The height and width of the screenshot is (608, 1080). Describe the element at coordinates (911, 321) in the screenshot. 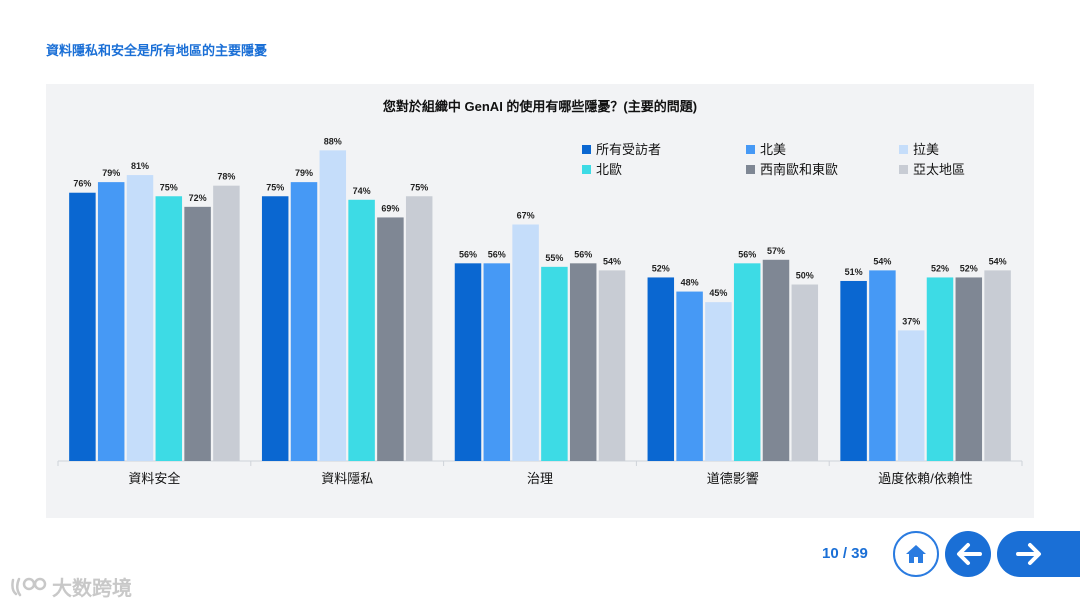

I see `data-label: 37%` at that location.